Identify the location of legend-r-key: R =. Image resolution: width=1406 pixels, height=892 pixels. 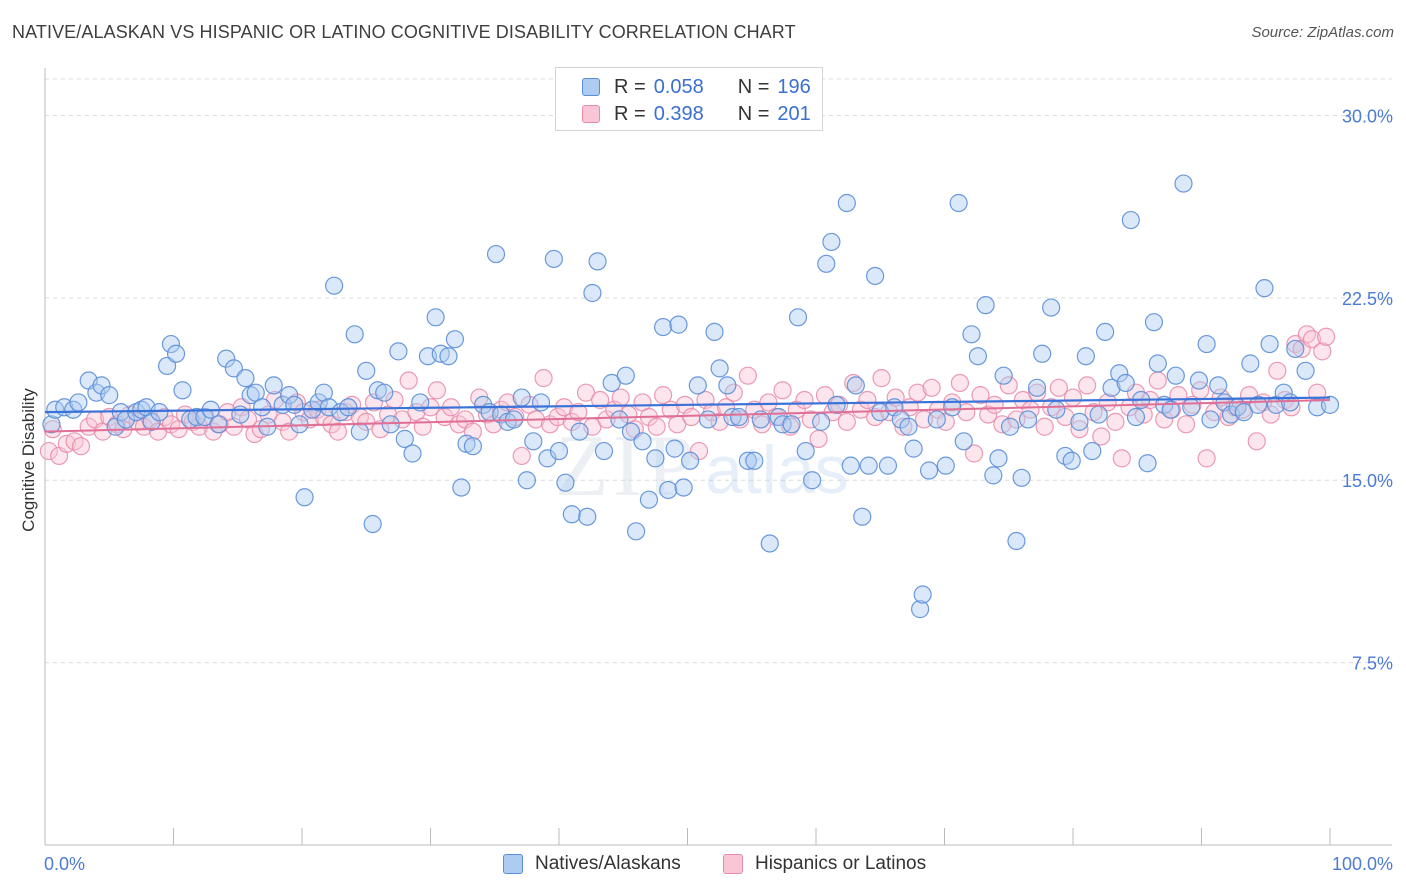
(630, 113).